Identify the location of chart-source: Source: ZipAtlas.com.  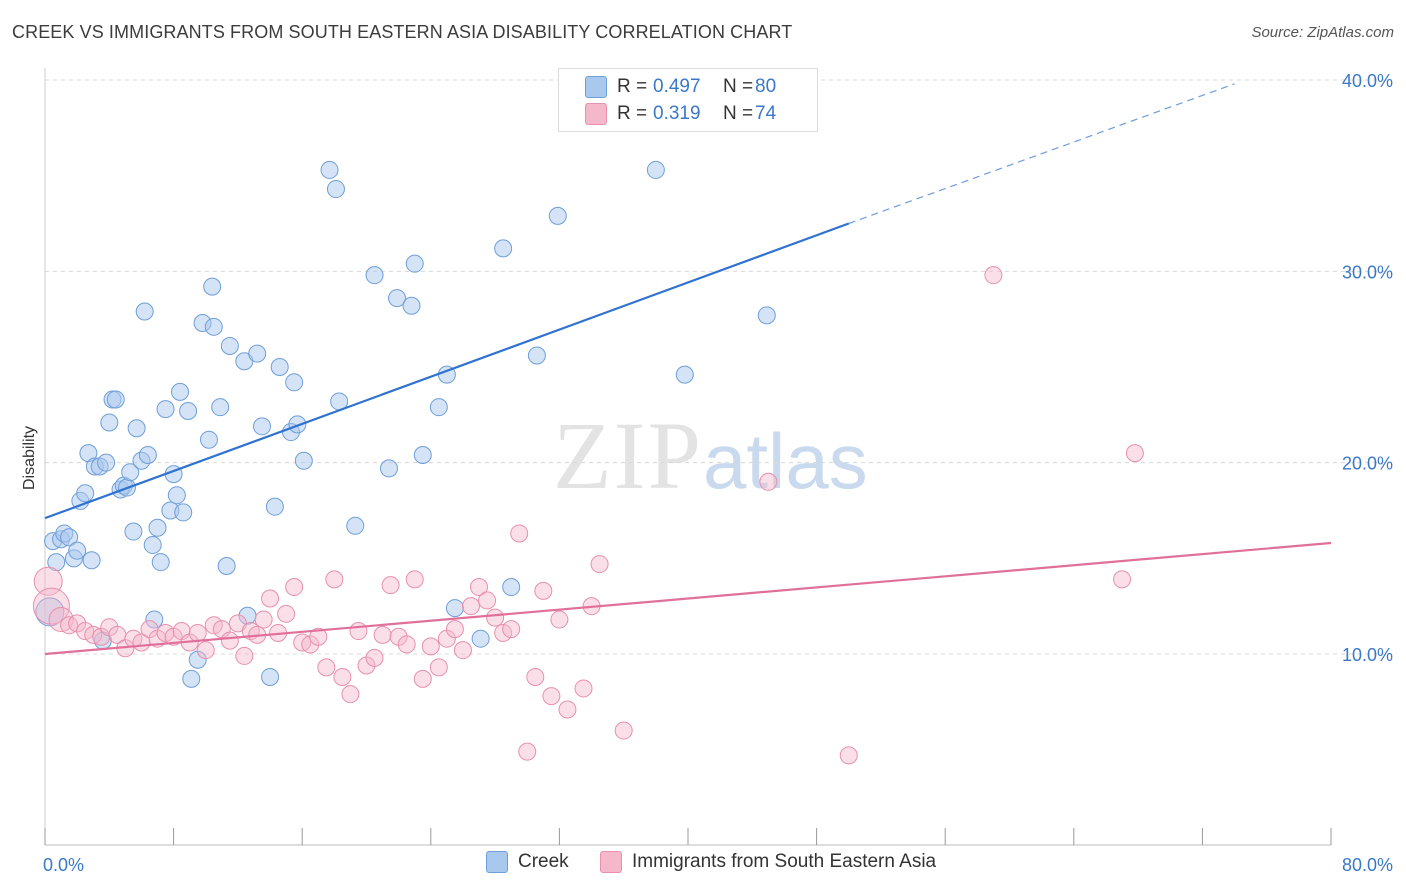
(1322, 32).